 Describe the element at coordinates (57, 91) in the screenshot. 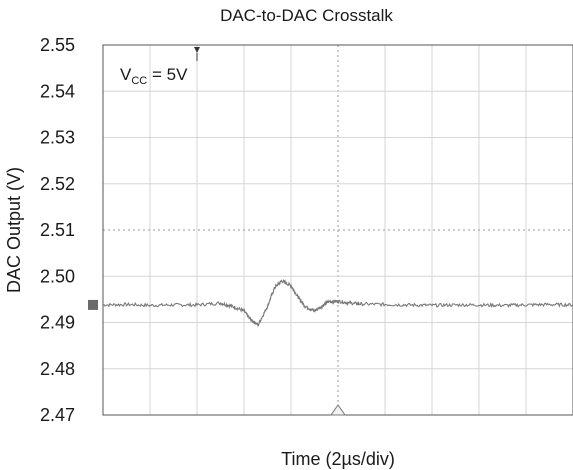

I see `y-tick-label: 2.54` at that location.